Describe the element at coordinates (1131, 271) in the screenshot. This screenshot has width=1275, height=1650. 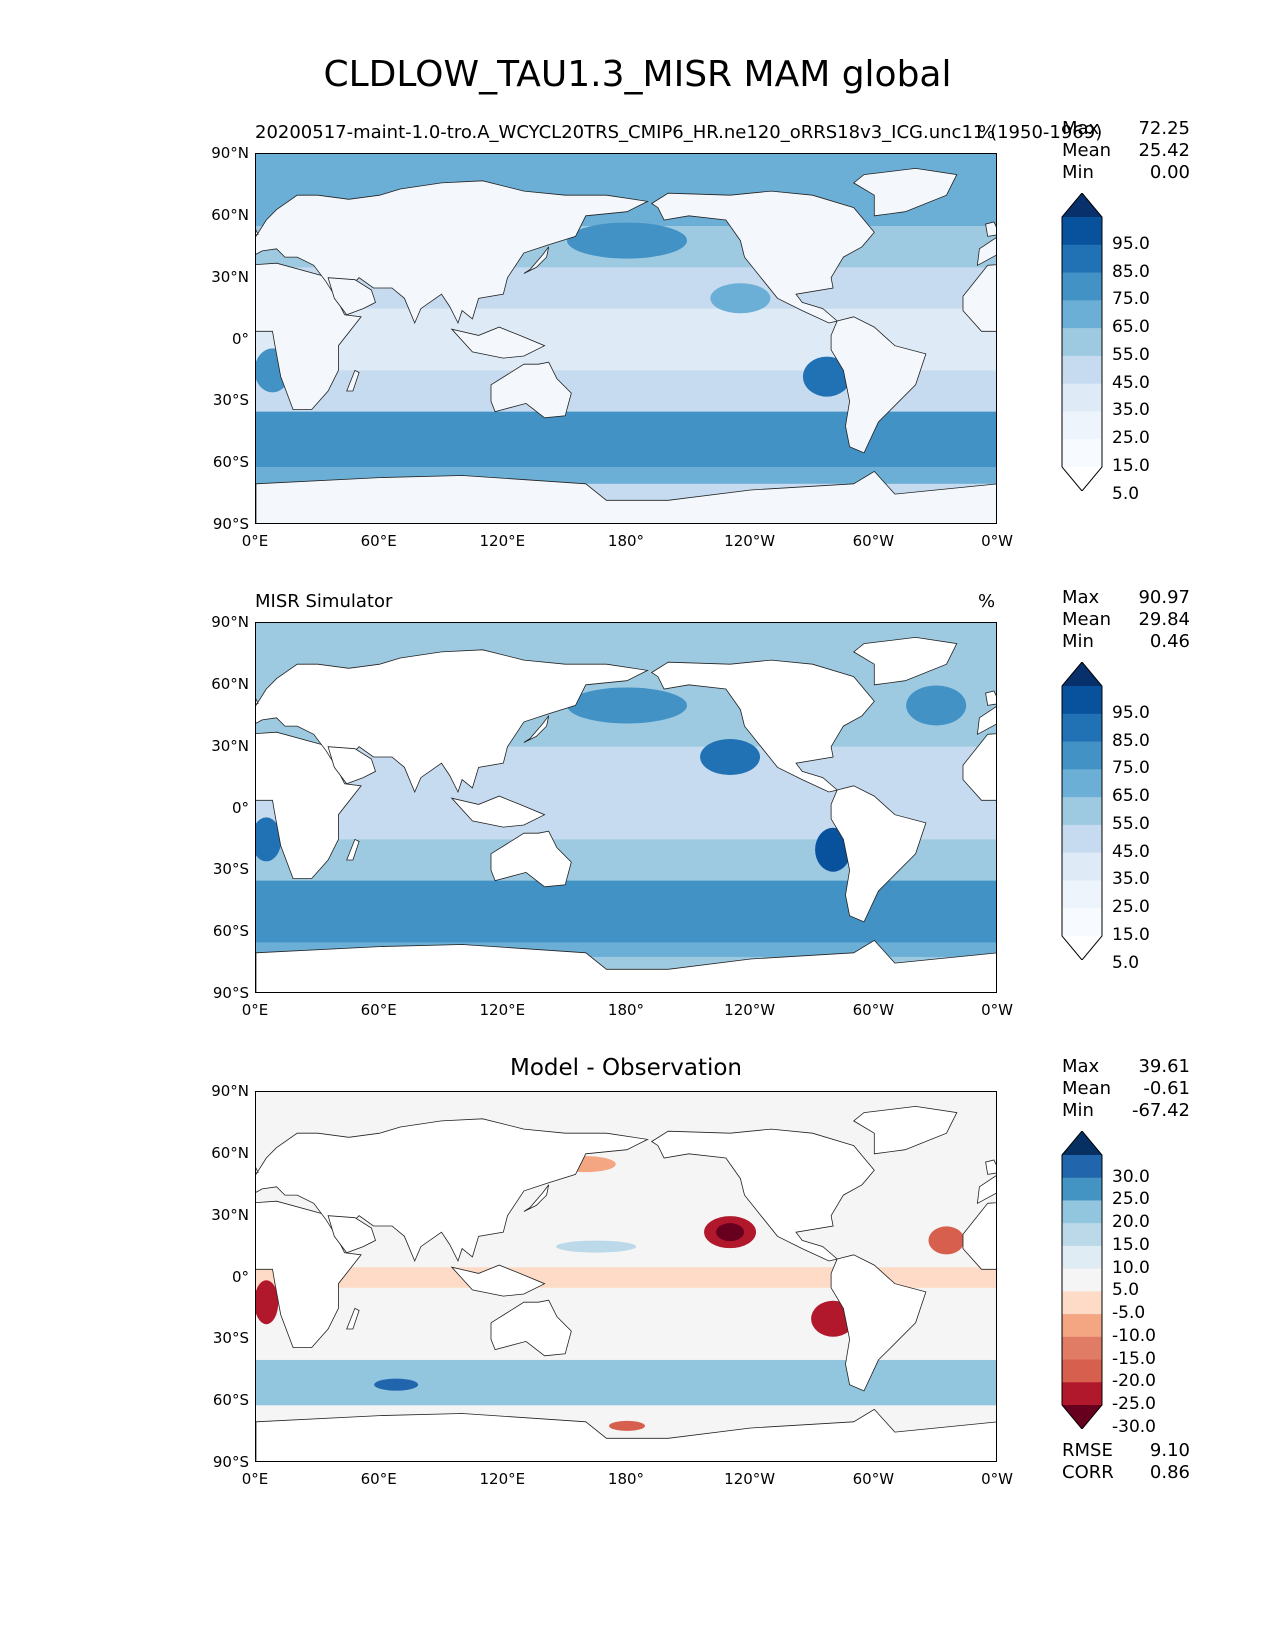
I see `colorbar-tick-label: 85.0` at that location.